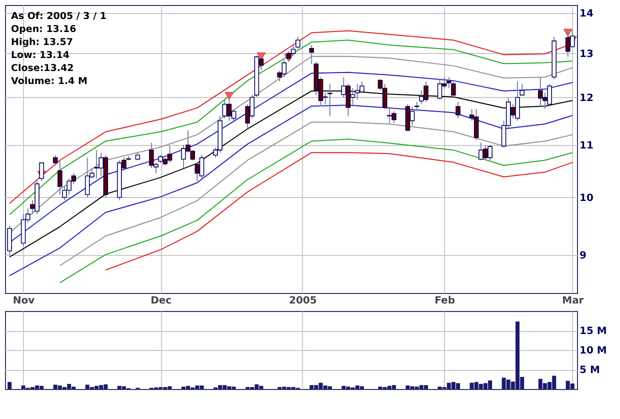 This screenshot has height=419, width=620. I want to click on annotation: Volume: 1.4 M, so click(49, 81).